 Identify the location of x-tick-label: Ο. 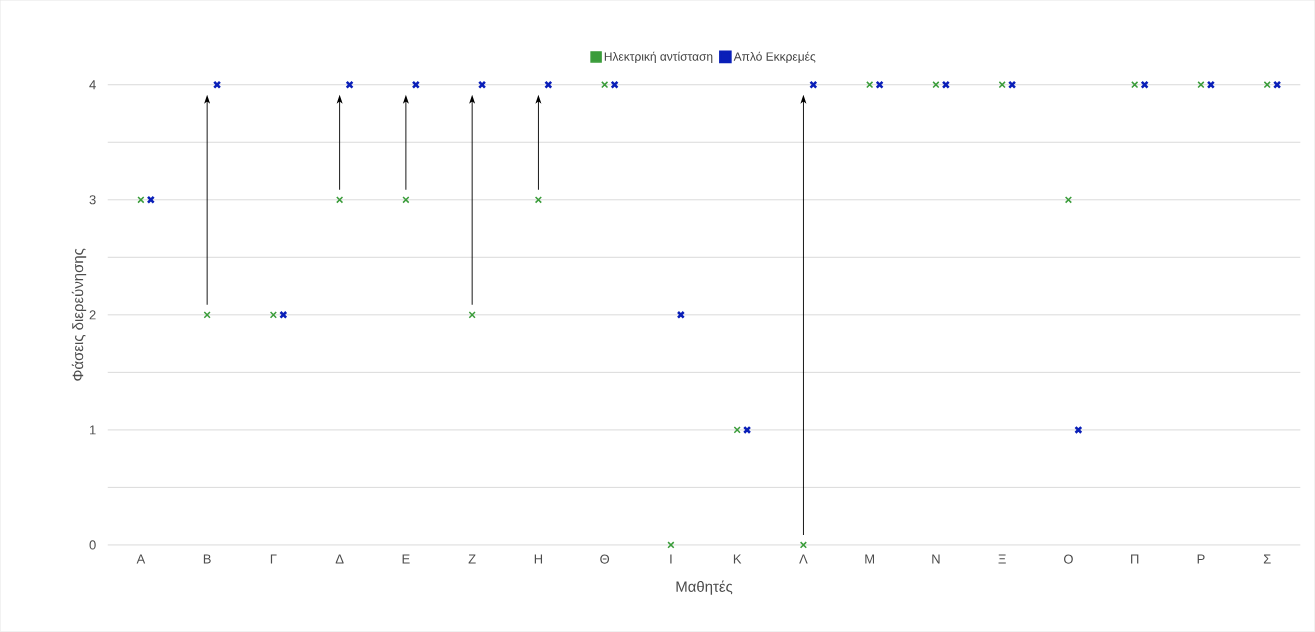
(1068, 559).